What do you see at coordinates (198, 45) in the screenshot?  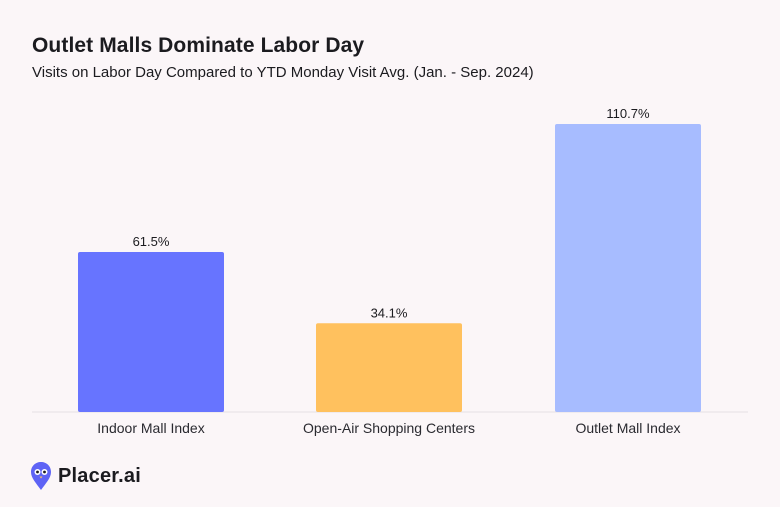 I see `chart-title: Outlet Malls Dominate Labor Day` at bounding box center [198, 45].